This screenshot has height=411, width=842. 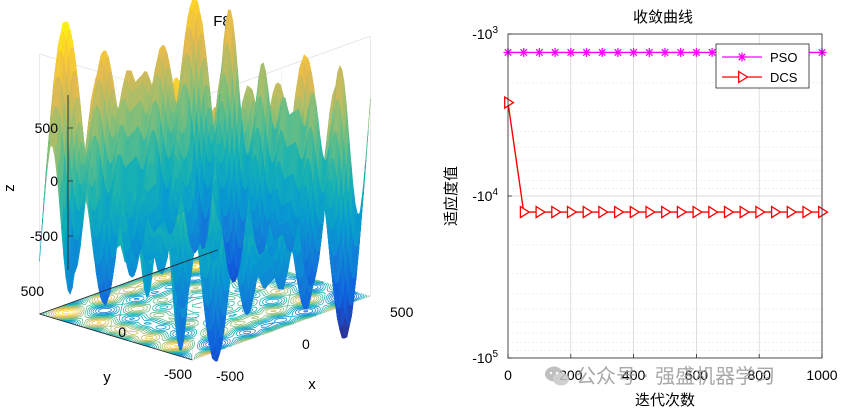 What do you see at coordinates (663, 17) in the screenshot?
I see `convergence-title: 收敛曲线` at bounding box center [663, 17].